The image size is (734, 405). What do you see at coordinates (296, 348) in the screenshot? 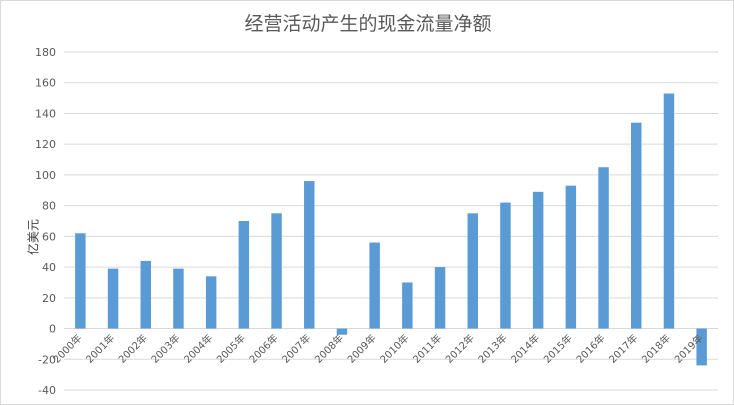
I see `x-category-label: 2007年` at bounding box center [296, 348].